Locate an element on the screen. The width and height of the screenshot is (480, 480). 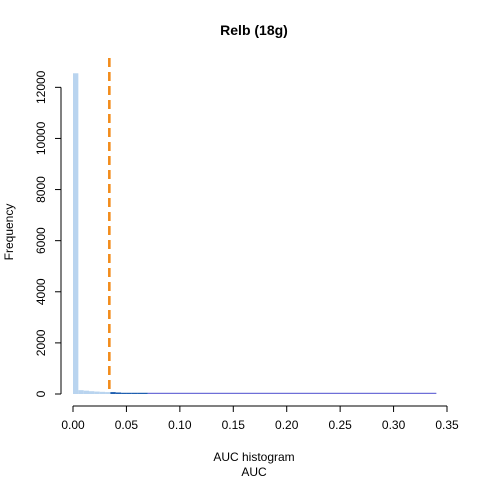
y-axis-label: Frequency is located at coordinates (9, 232).